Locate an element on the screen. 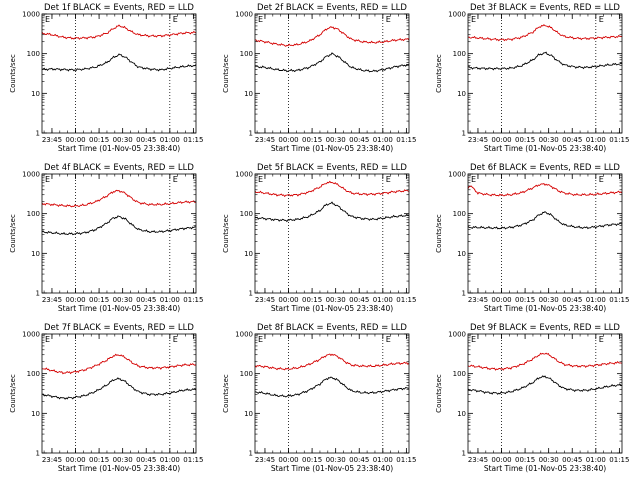 The height and width of the screenshot is (480, 640). chart-title: Det 3f BLACK = Events, RED = LLD is located at coordinates (545, 8).